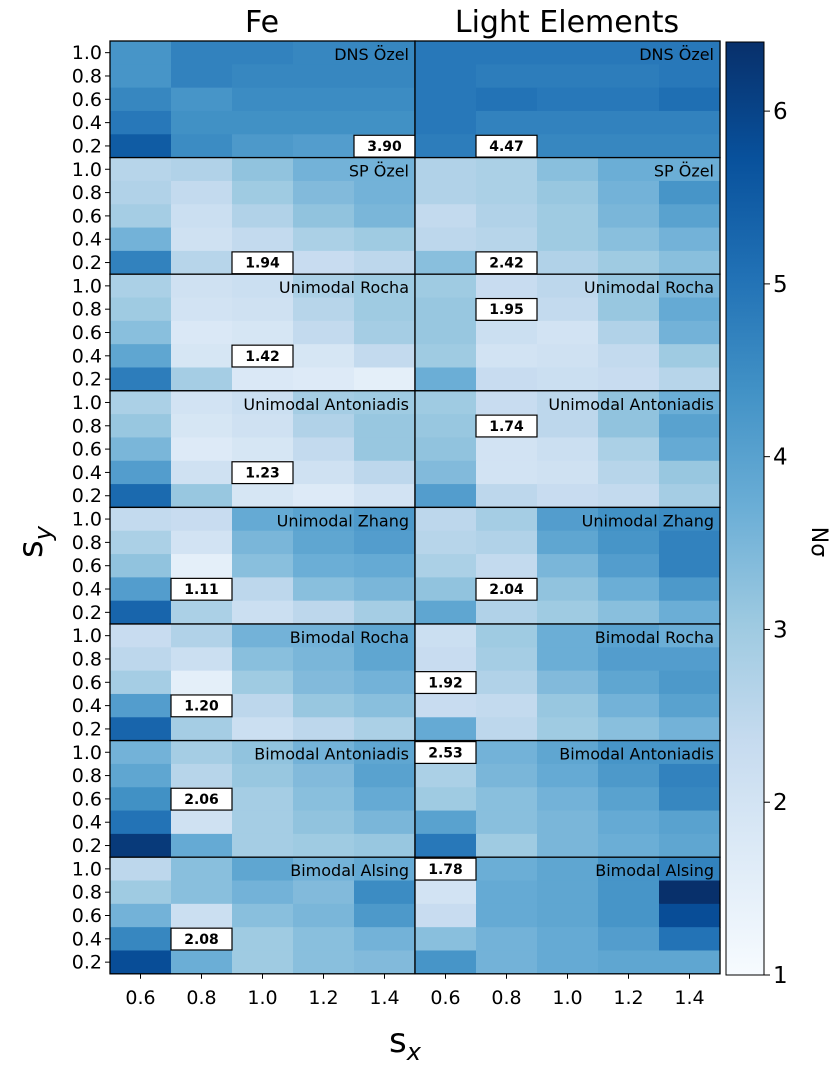 This screenshot has height=1069, width=830. Describe the element at coordinates (331, 754) in the screenshot. I see `panel-model-label: Bimodal Antoniadis` at that location.